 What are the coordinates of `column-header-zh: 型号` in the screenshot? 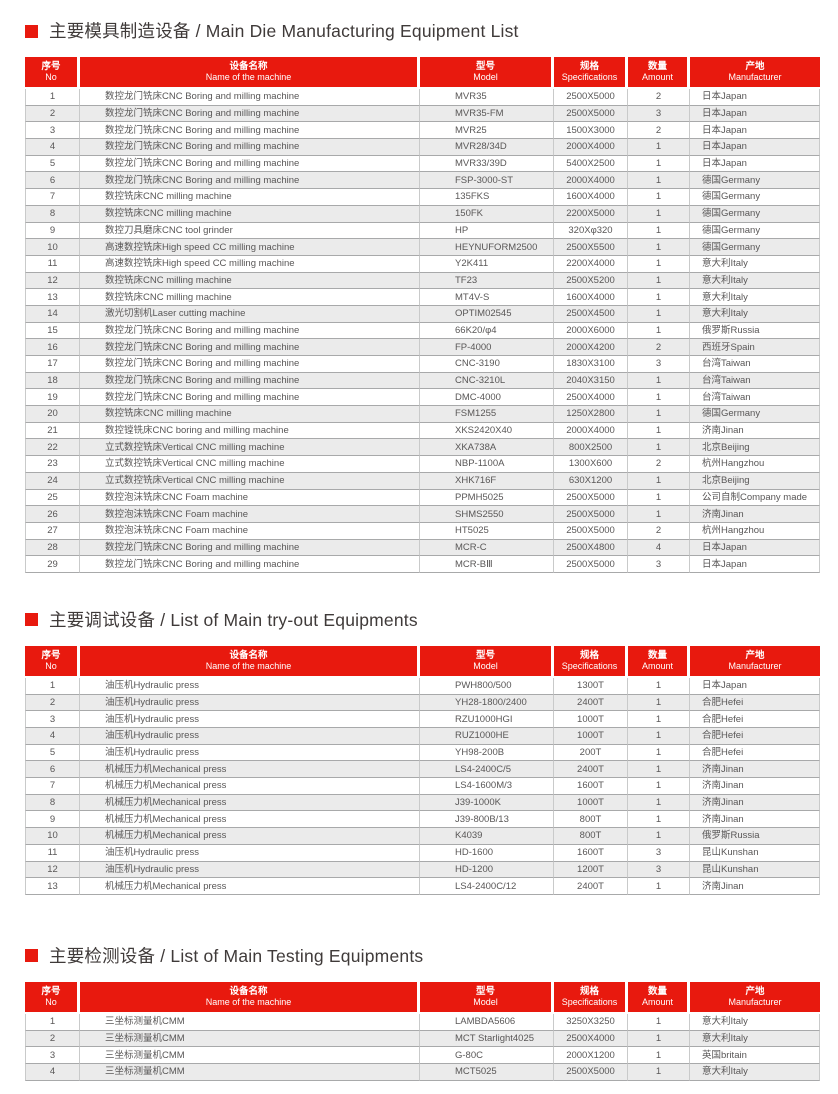 It's located at (485, 66).